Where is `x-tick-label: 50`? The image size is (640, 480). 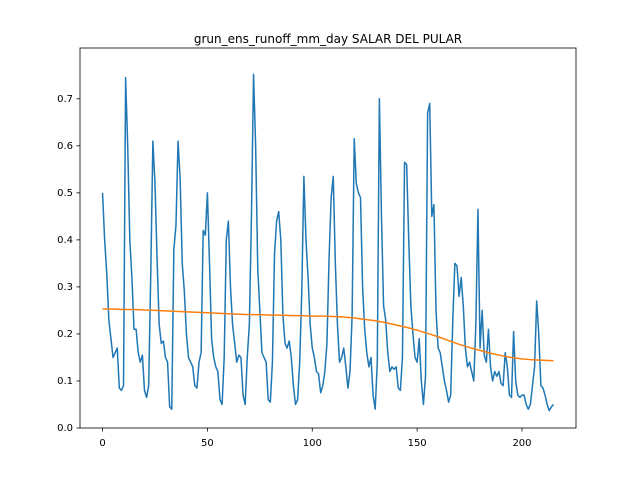 x-tick-label: 50 is located at coordinates (207, 443).